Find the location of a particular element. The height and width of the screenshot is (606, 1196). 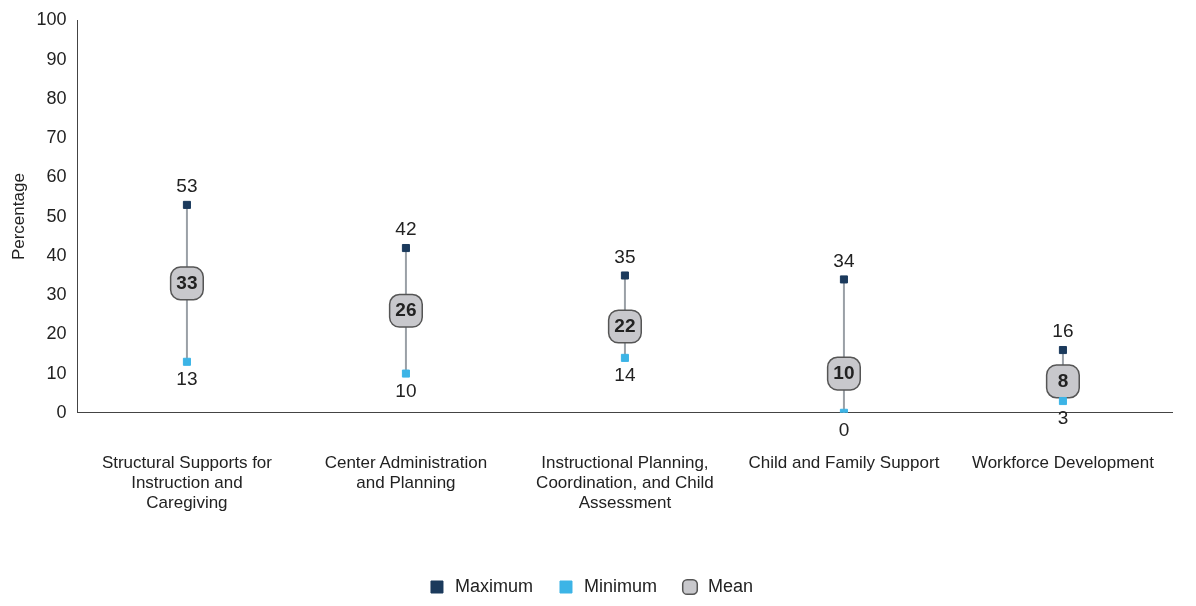

y-tick-label: 50 is located at coordinates (56, 215).